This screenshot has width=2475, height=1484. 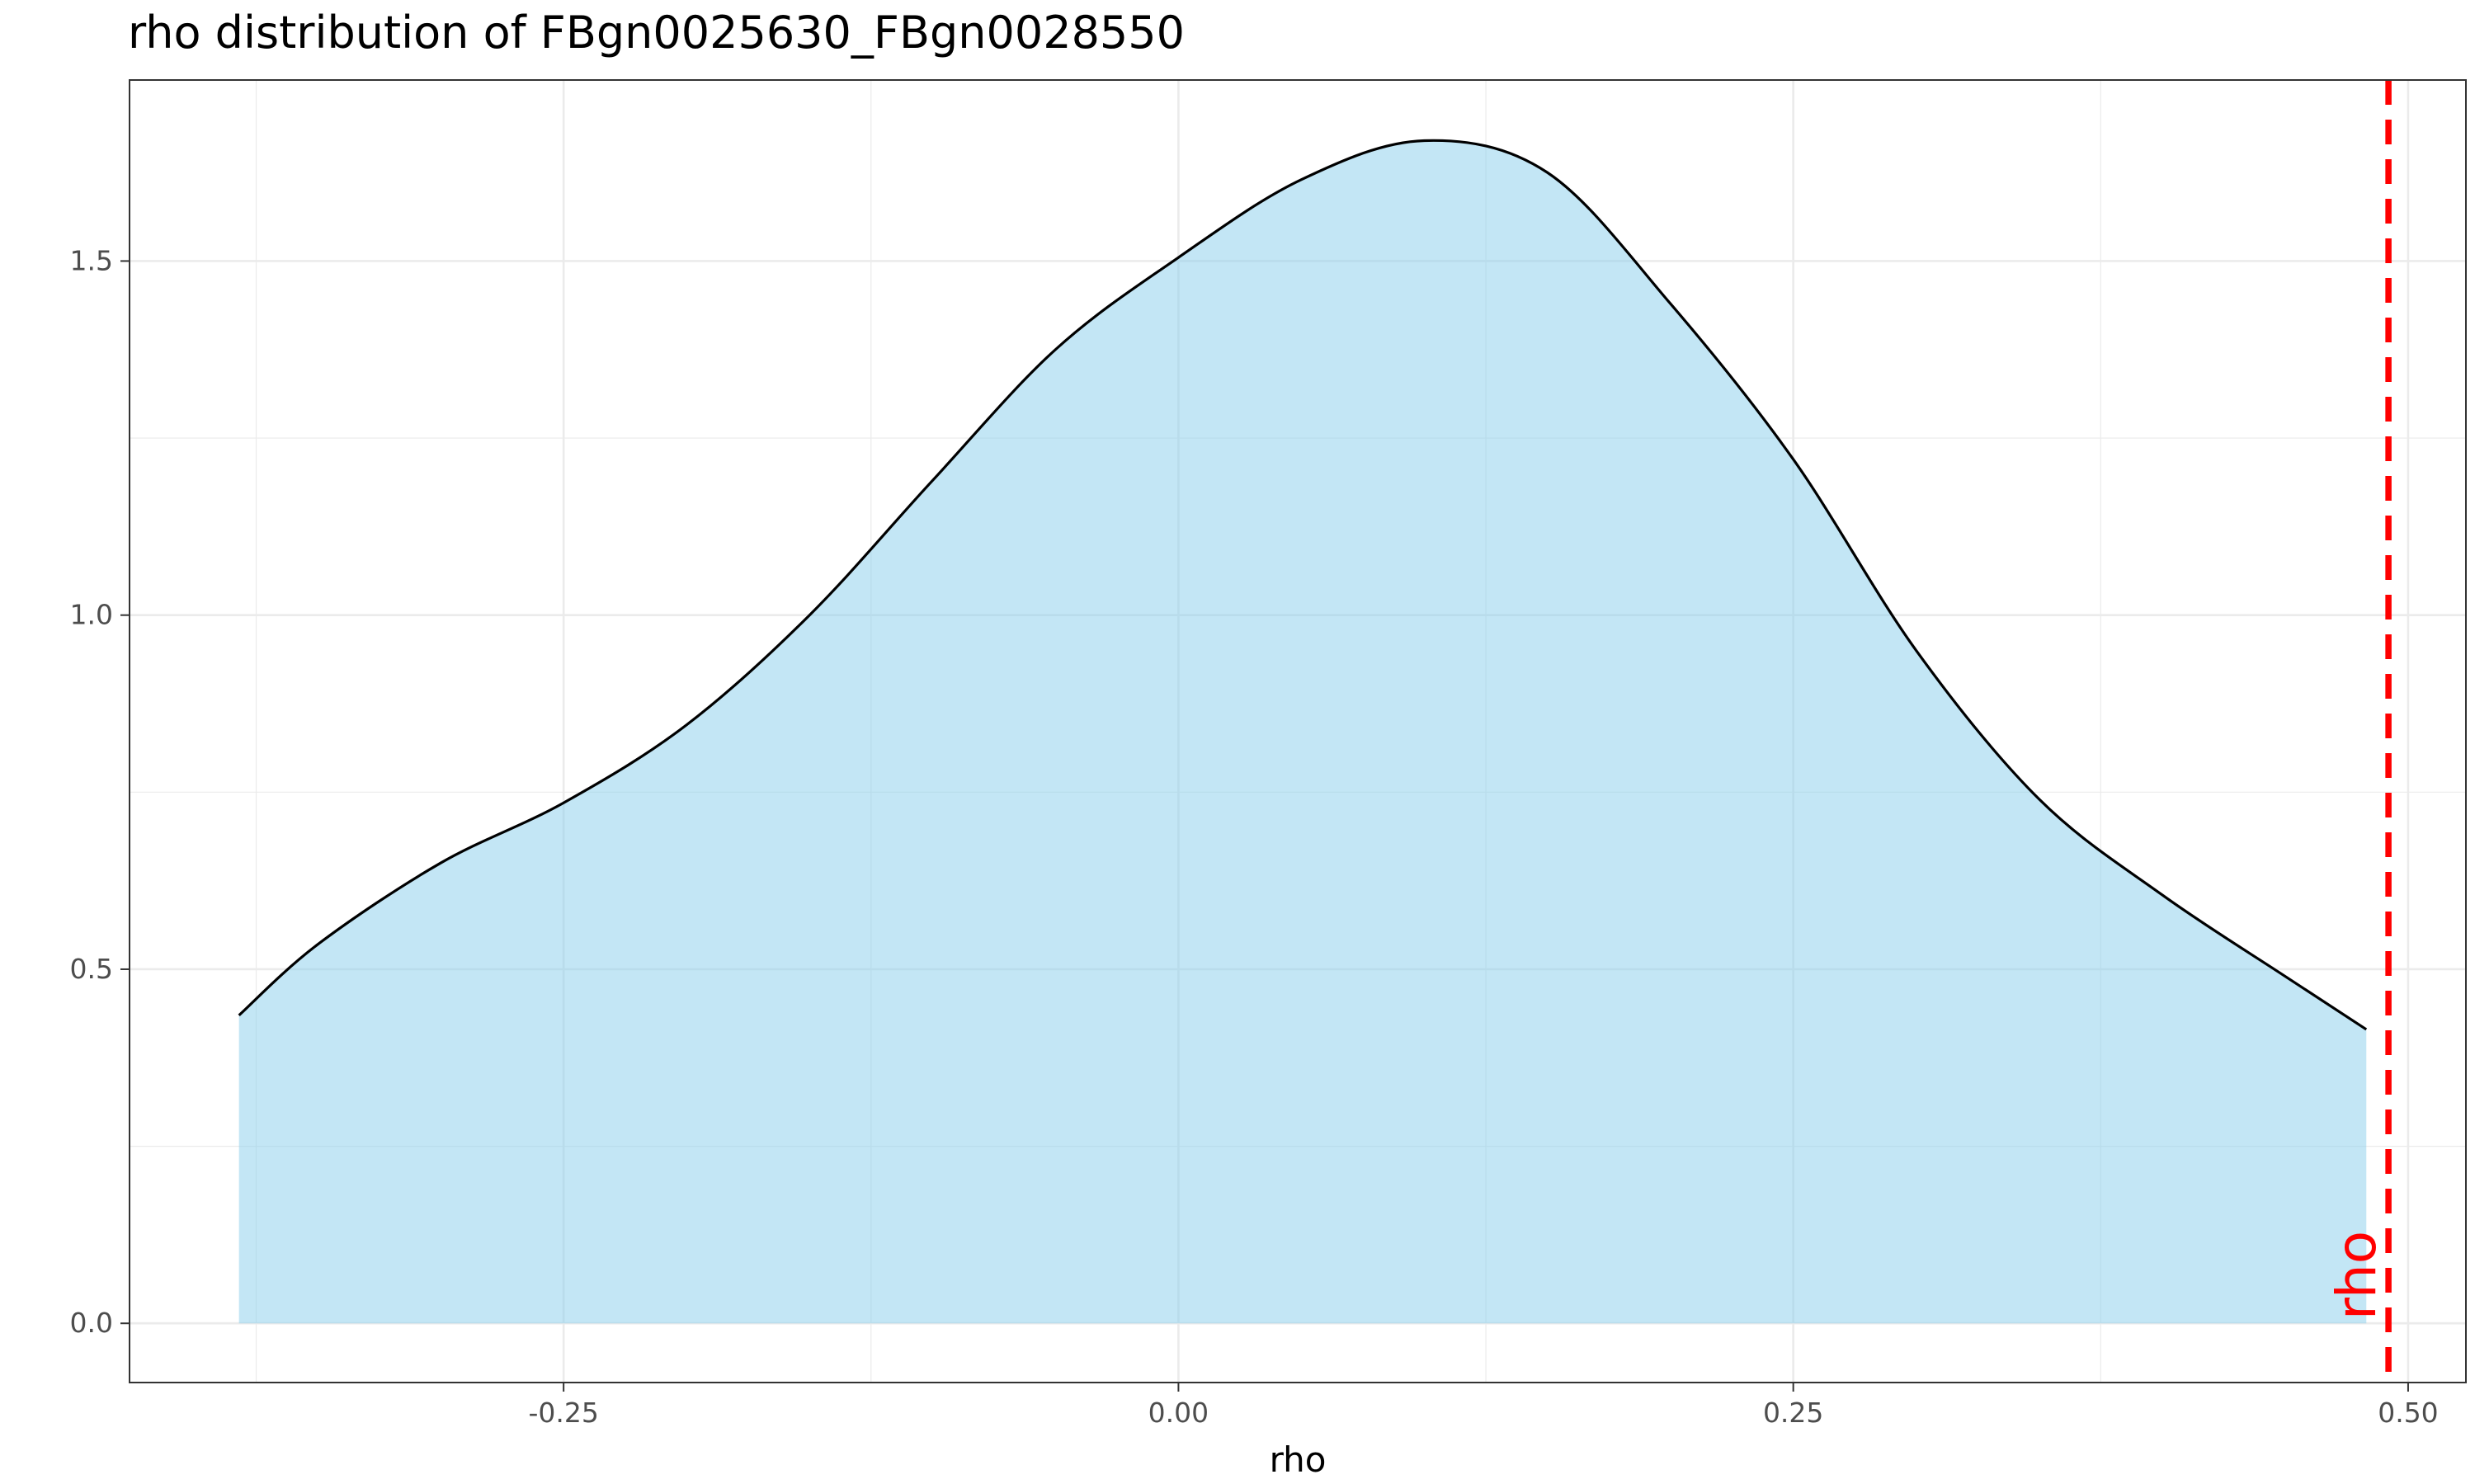 What do you see at coordinates (1793, 1413) in the screenshot?
I see `x-tick-label: 0.25` at bounding box center [1793, 1413].